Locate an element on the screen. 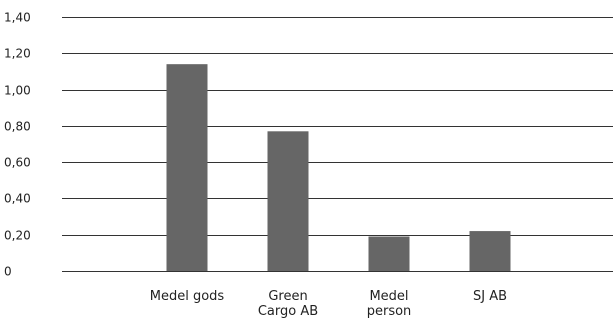 This screenshot has height=322, width=613. y-tick-label: 0 is located at coordinates (8, 272).